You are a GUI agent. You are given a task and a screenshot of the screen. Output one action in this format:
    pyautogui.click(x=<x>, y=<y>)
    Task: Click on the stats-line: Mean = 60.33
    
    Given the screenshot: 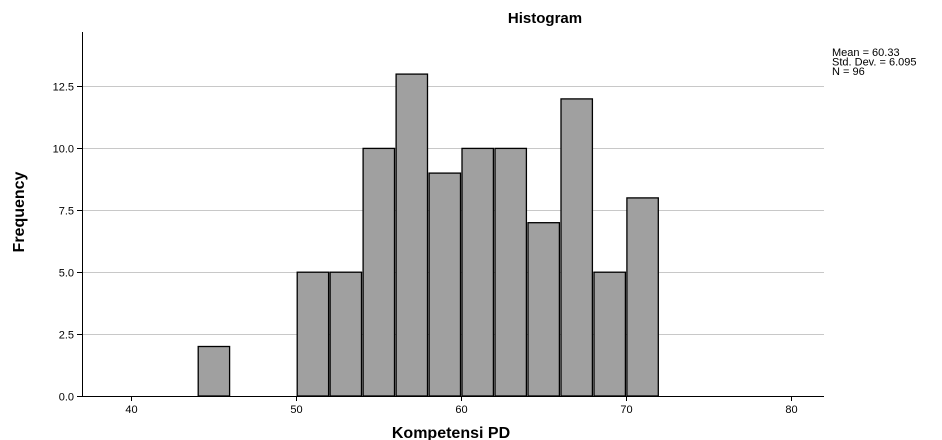 What is the action you would take?
    pyautogui.click(x=866, y=53)
    